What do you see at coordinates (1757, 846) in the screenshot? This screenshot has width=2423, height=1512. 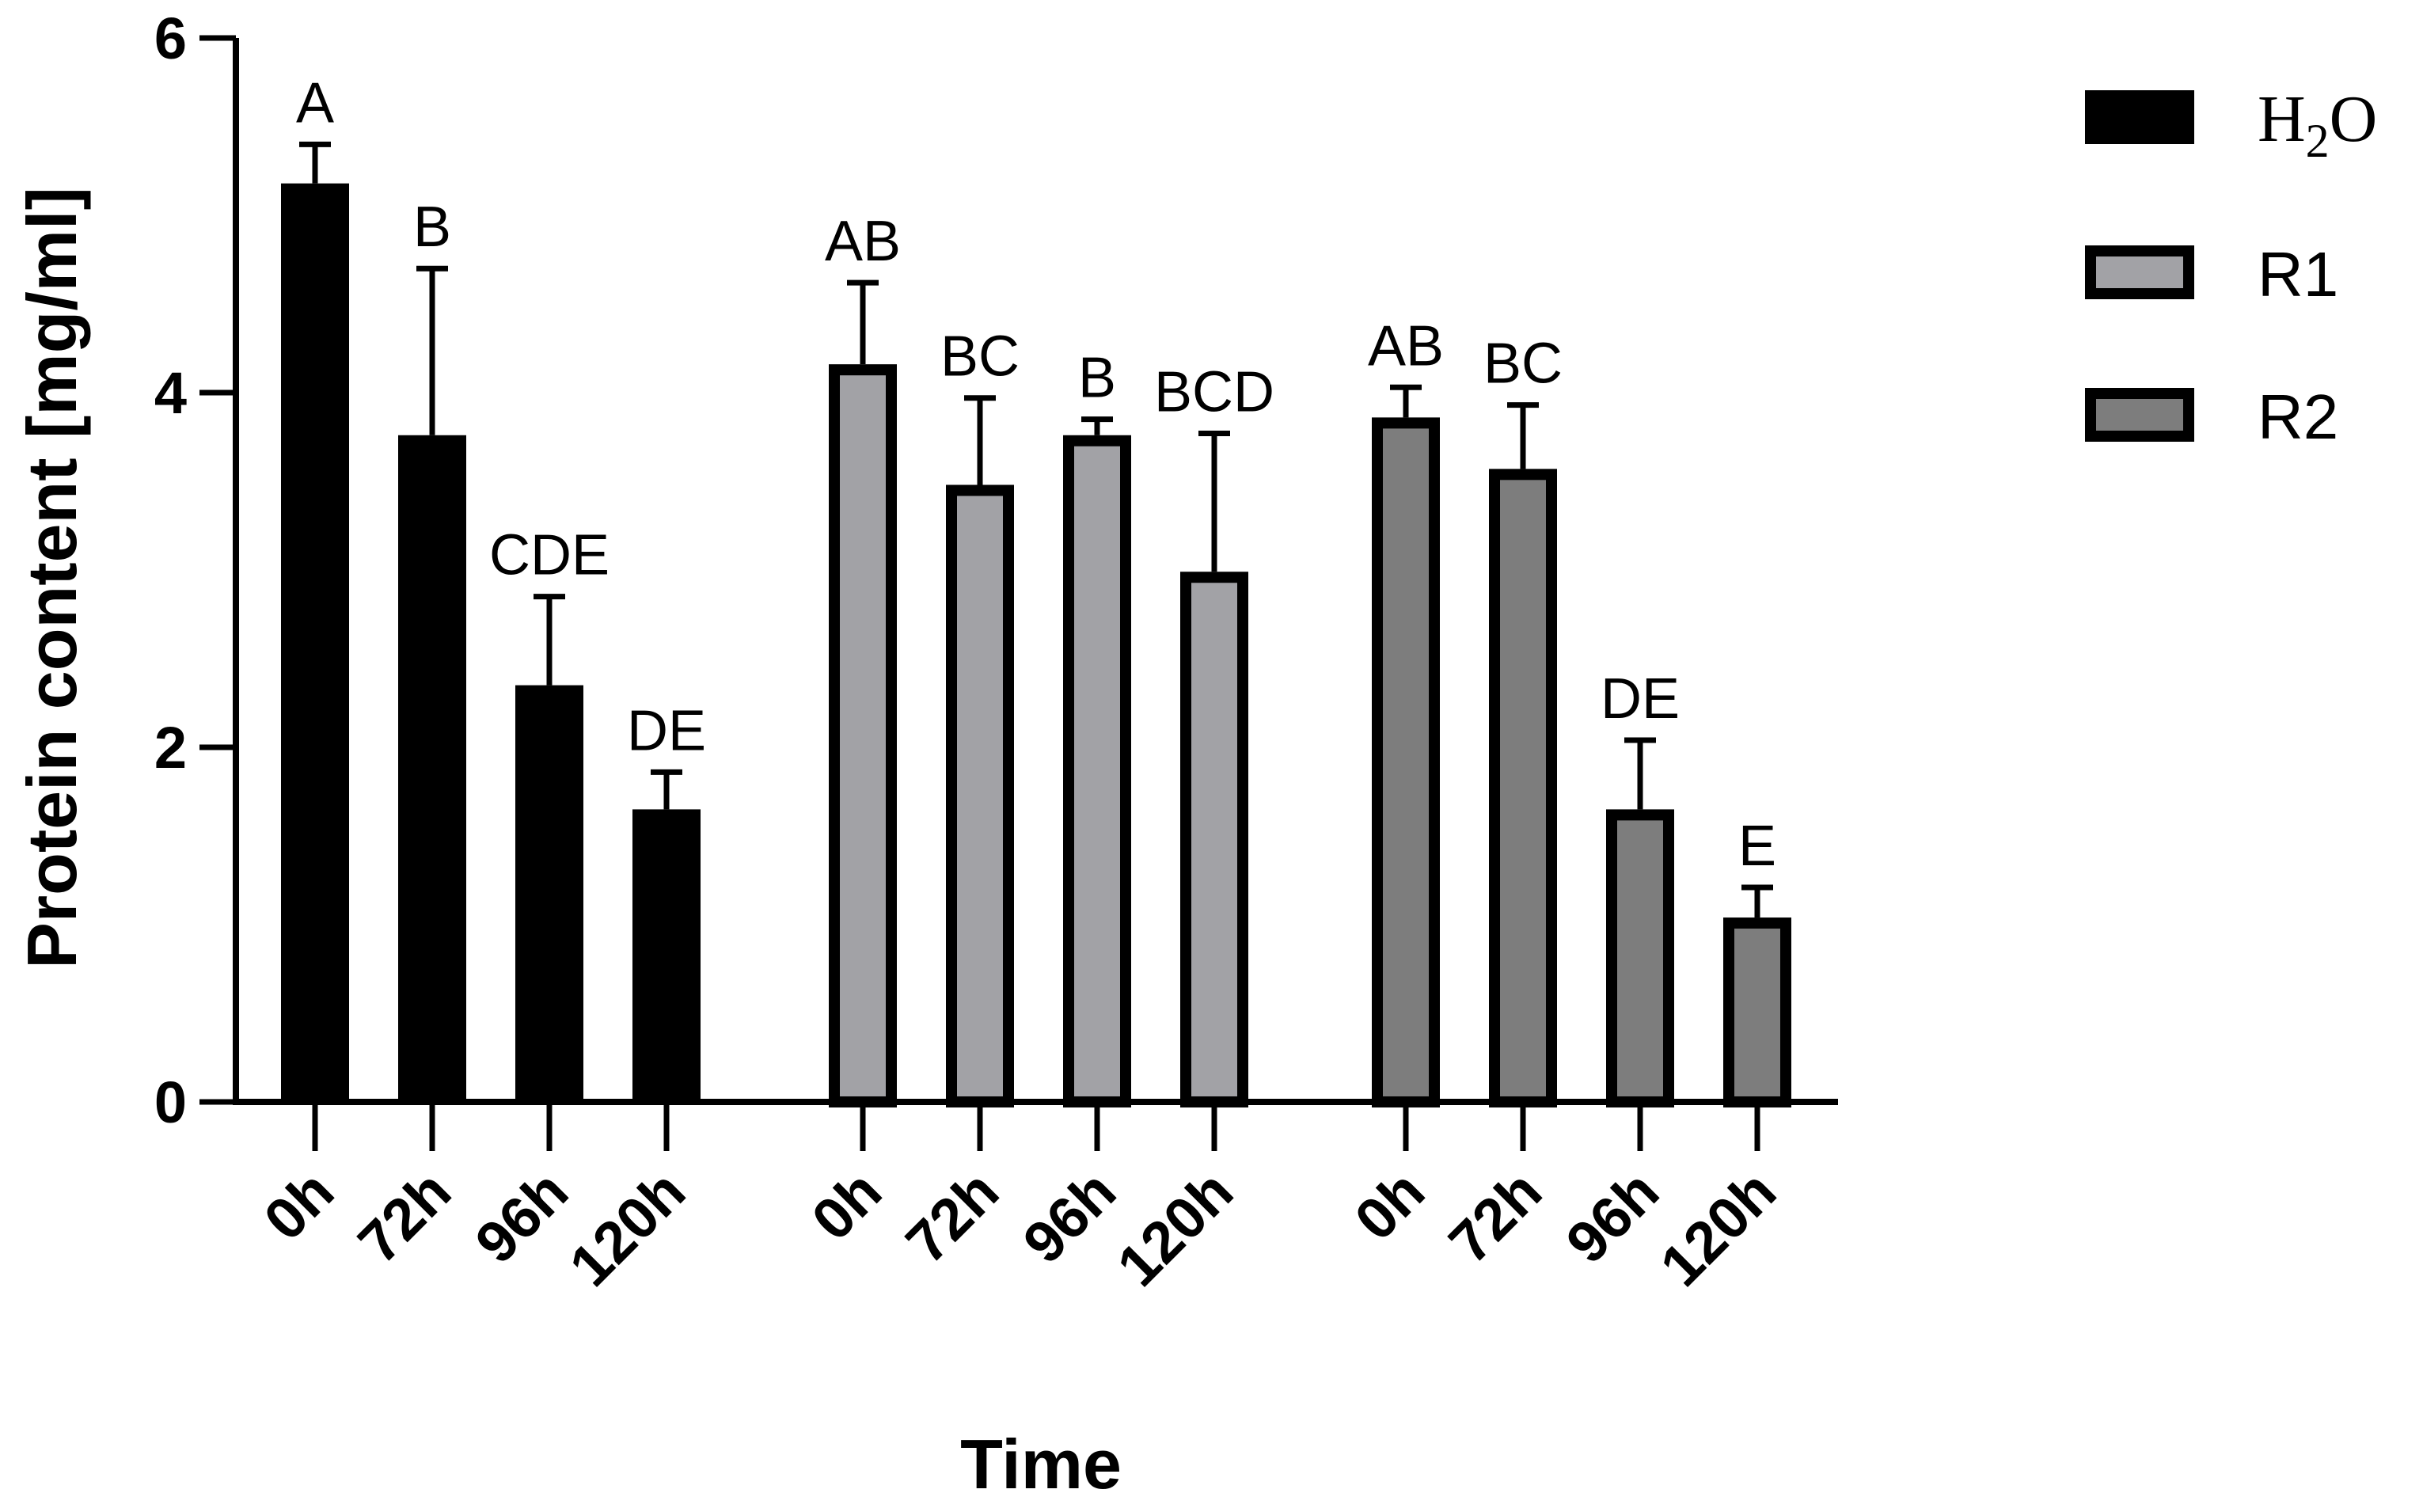 I see `significance-label: E` at bounding box center [1757, 846].